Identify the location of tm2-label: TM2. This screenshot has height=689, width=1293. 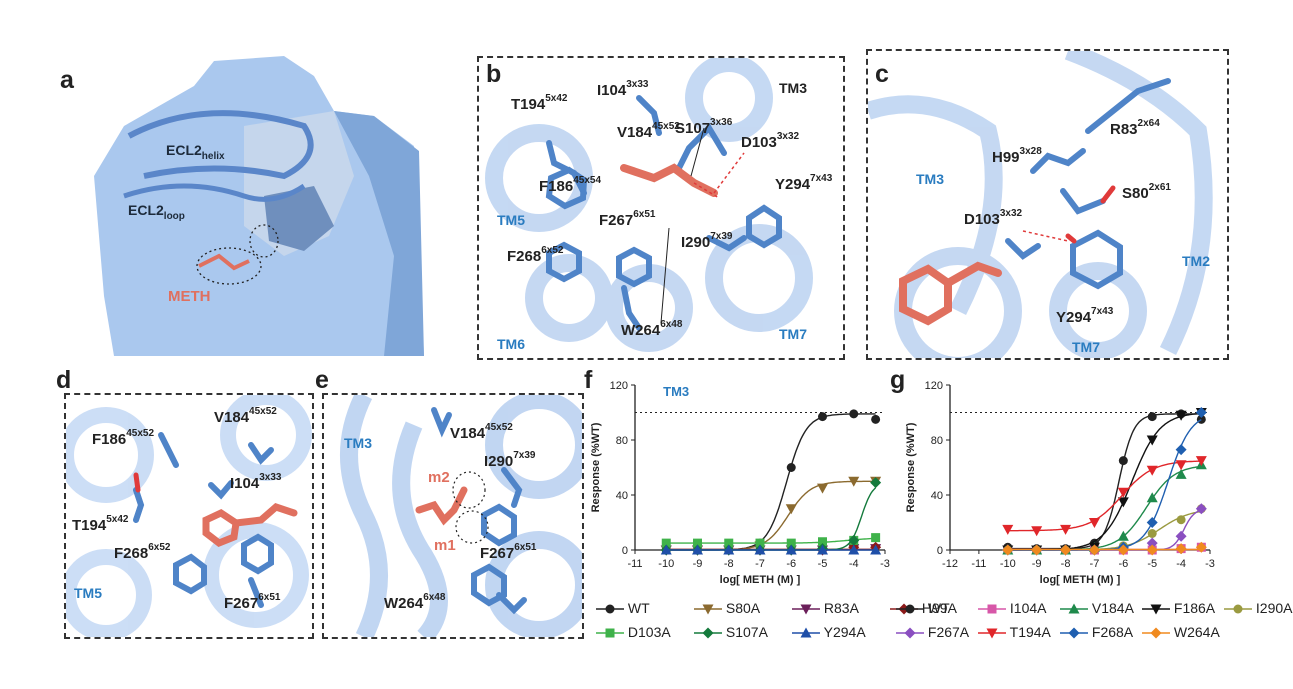
(1196, 261).